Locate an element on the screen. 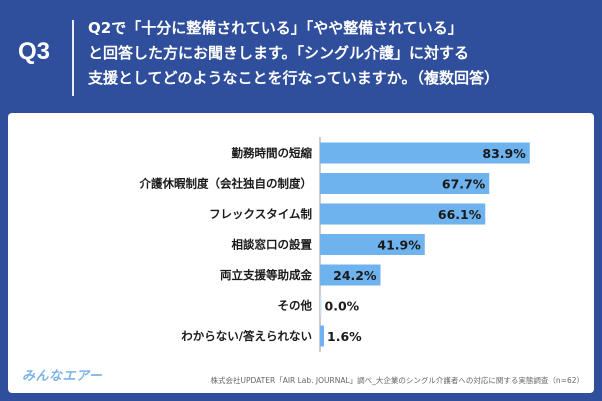 This screenshot has width=602, height=401. header-divider is located at coordinates (73, 58).